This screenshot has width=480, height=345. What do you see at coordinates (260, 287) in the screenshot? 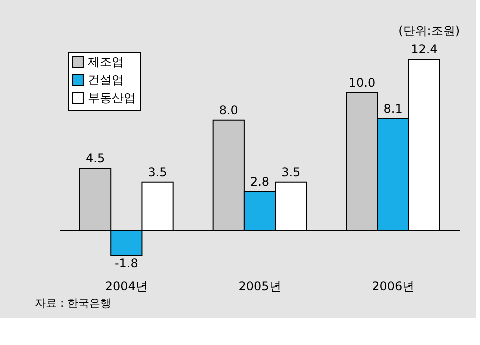
I see `x-tick-label: 2005년` at bounding box center [260, 287].